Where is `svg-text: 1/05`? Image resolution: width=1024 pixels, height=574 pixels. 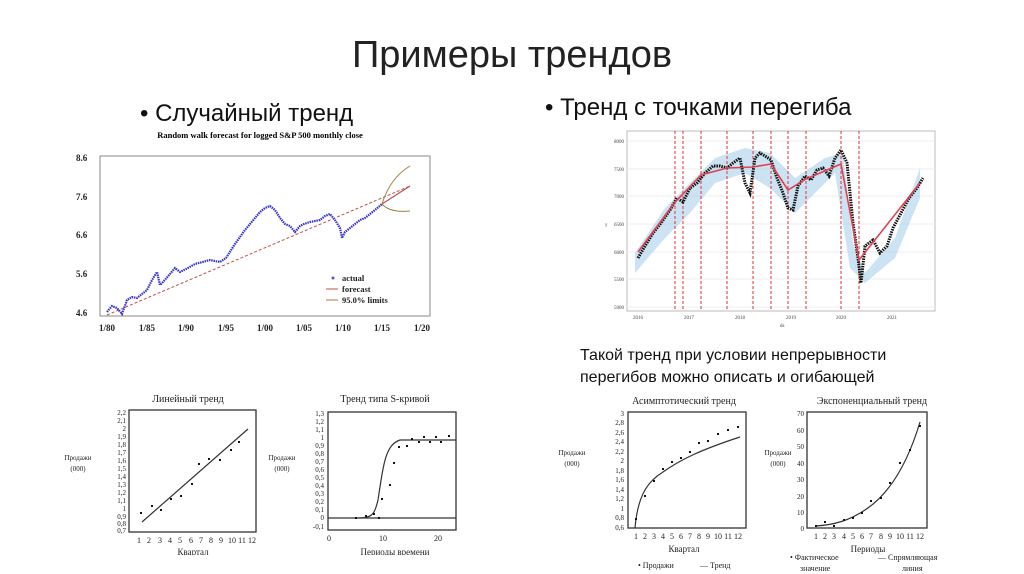
svg-text: 1/05 is located at coordinates (304, 328).